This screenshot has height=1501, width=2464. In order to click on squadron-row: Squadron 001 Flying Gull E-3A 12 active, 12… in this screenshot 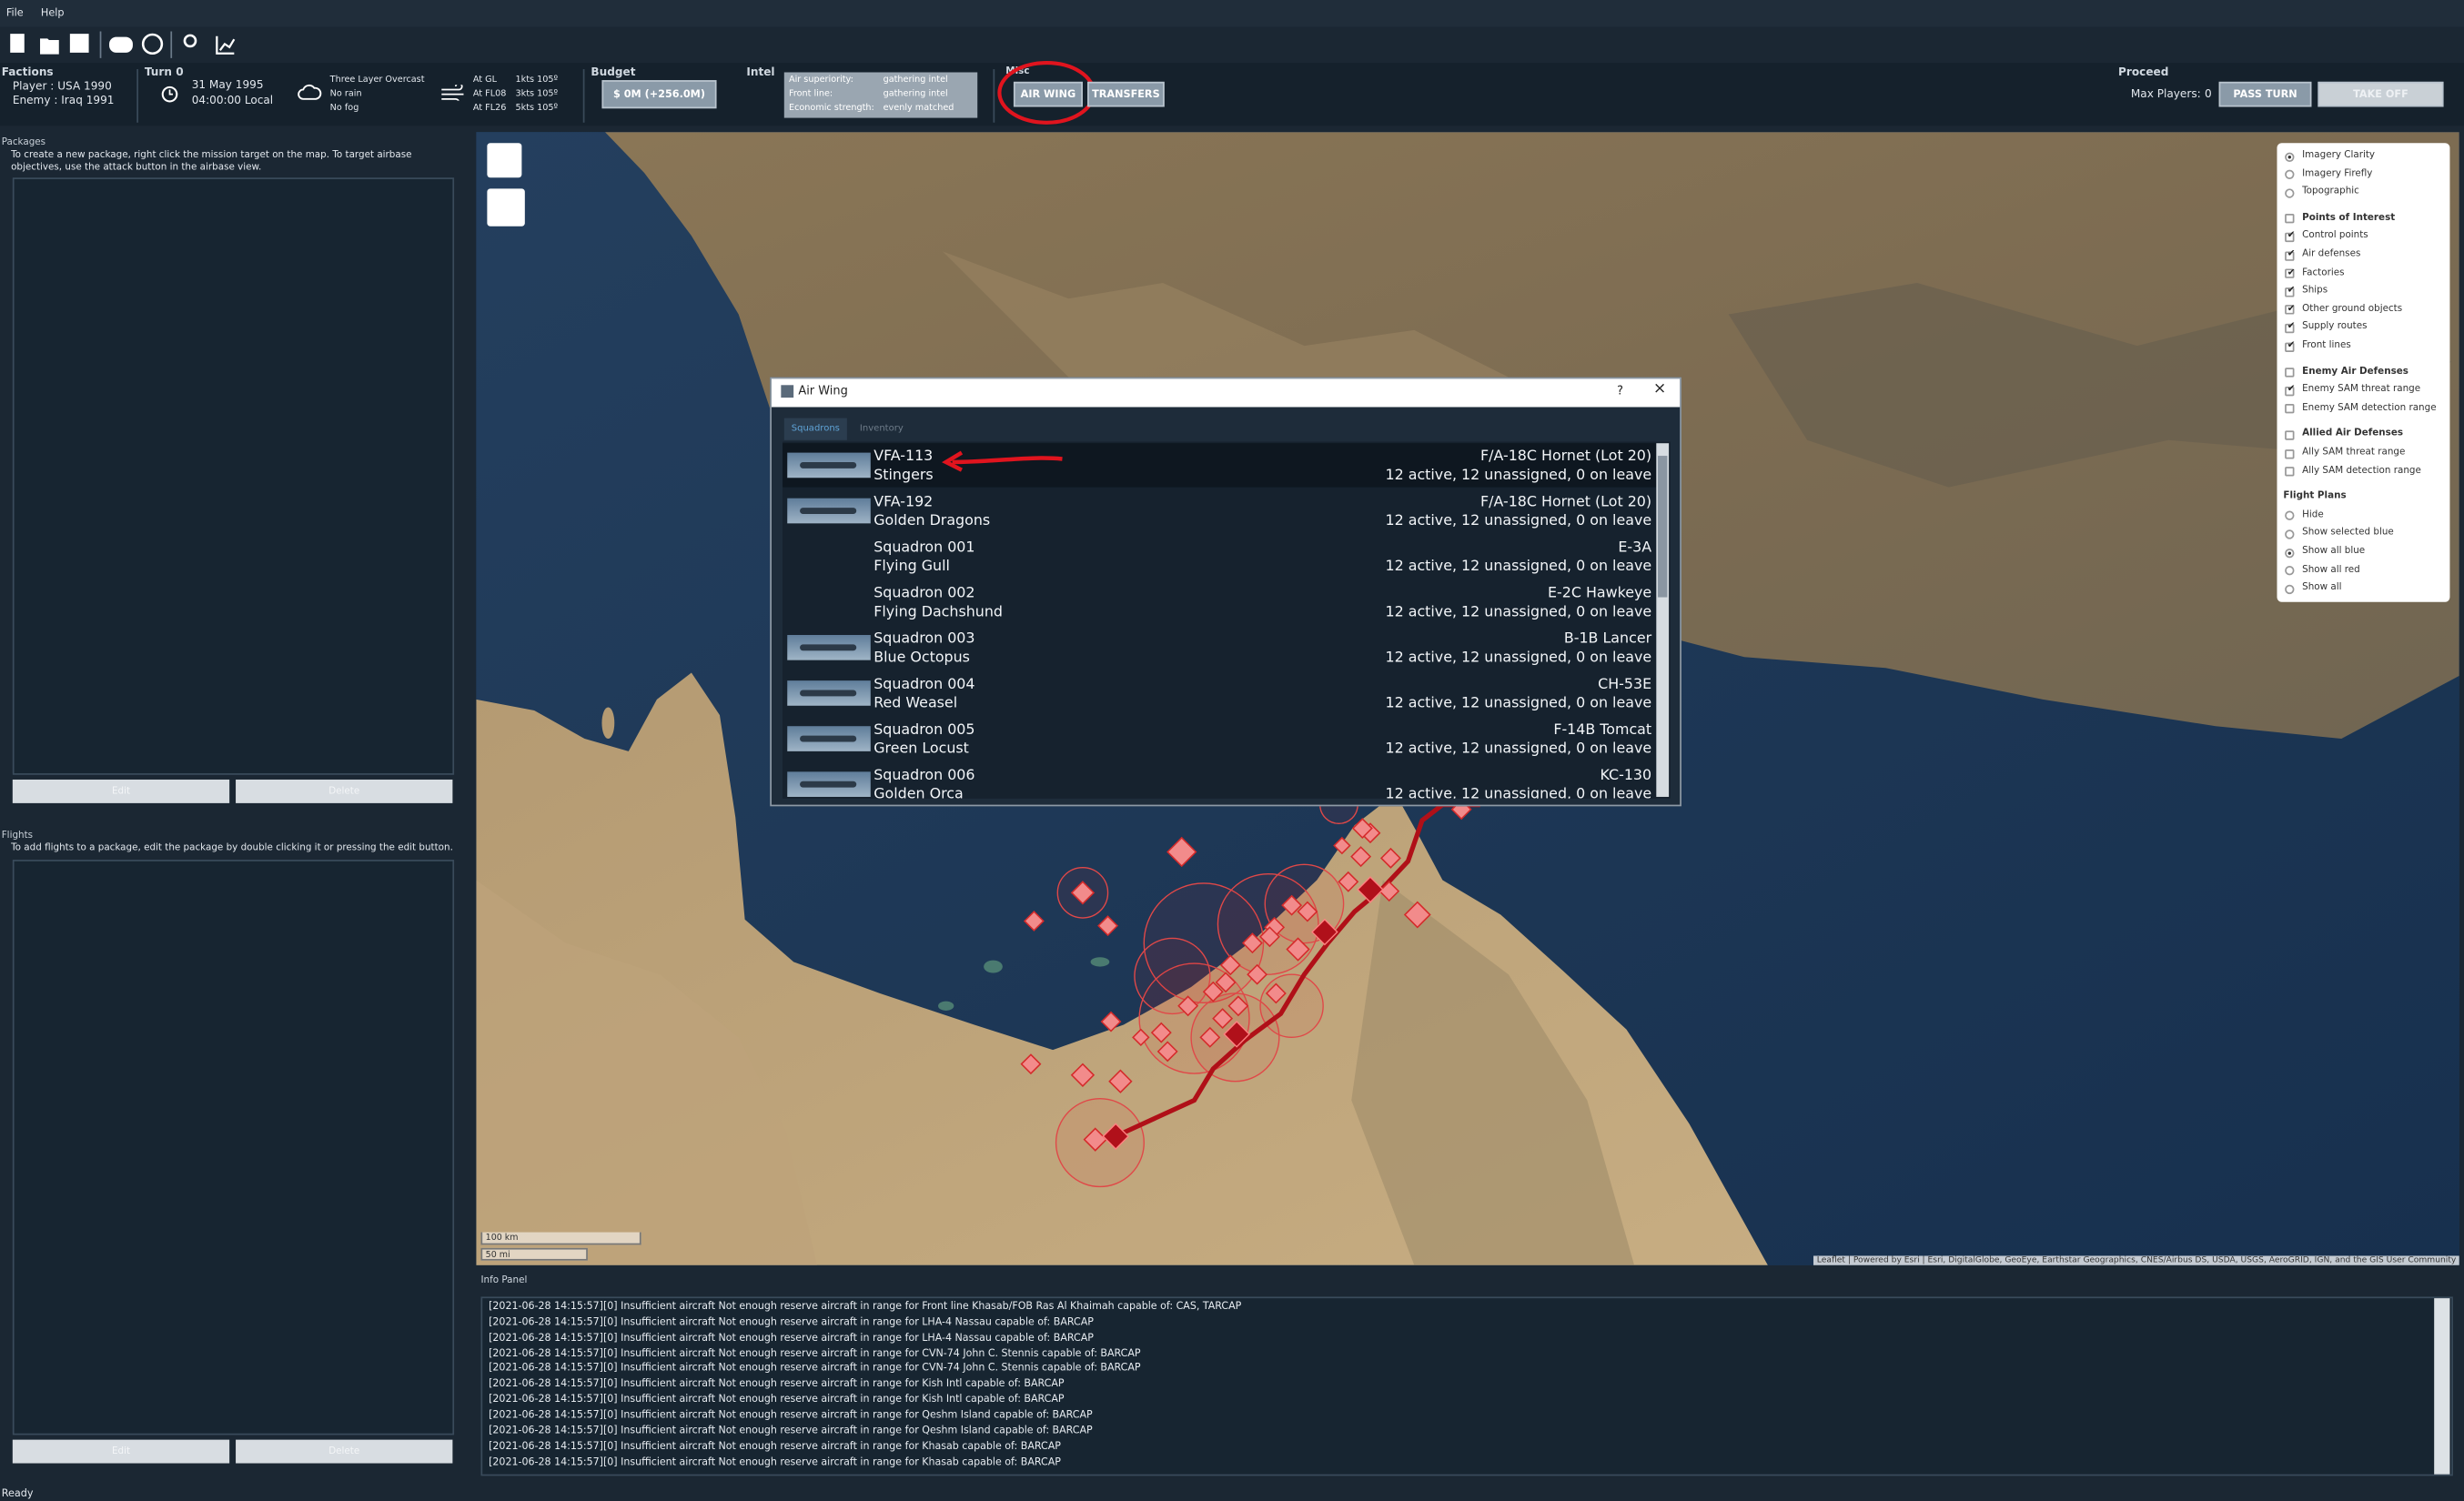, I will do `click(1220, 556)`.